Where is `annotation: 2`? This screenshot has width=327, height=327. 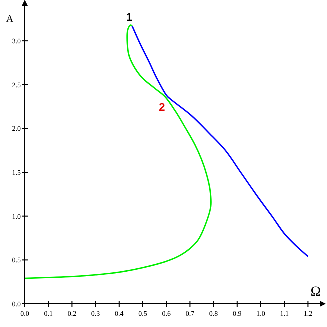 annotation: 2 is located at coordinates (162, 108).